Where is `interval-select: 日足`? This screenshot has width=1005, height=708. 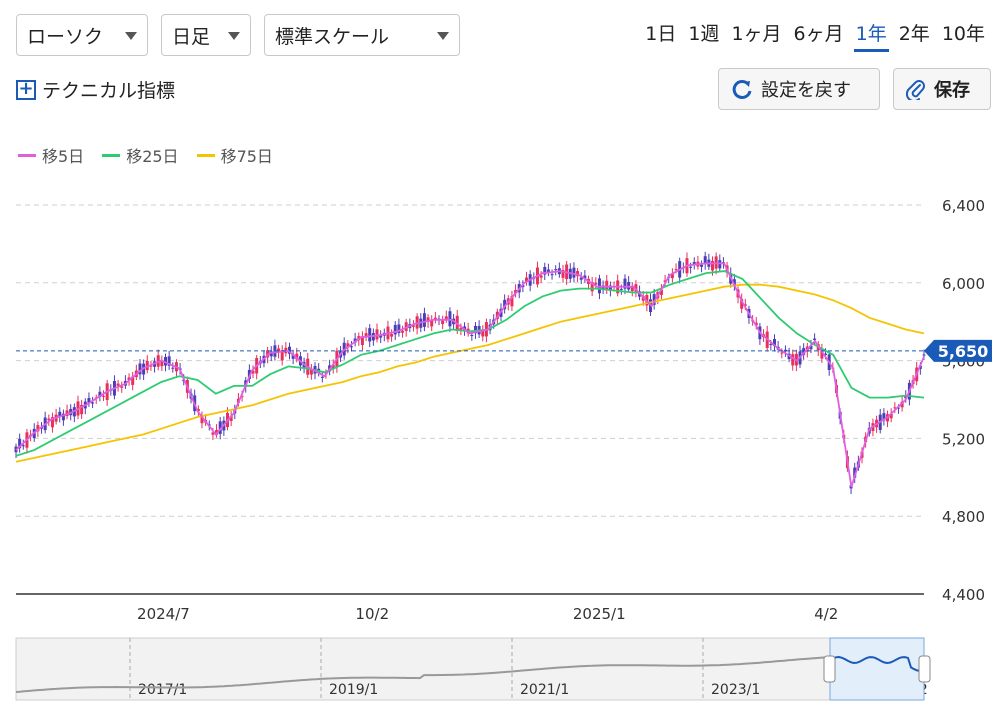
interval-select: 日足 is located at coordinates (206, 35).